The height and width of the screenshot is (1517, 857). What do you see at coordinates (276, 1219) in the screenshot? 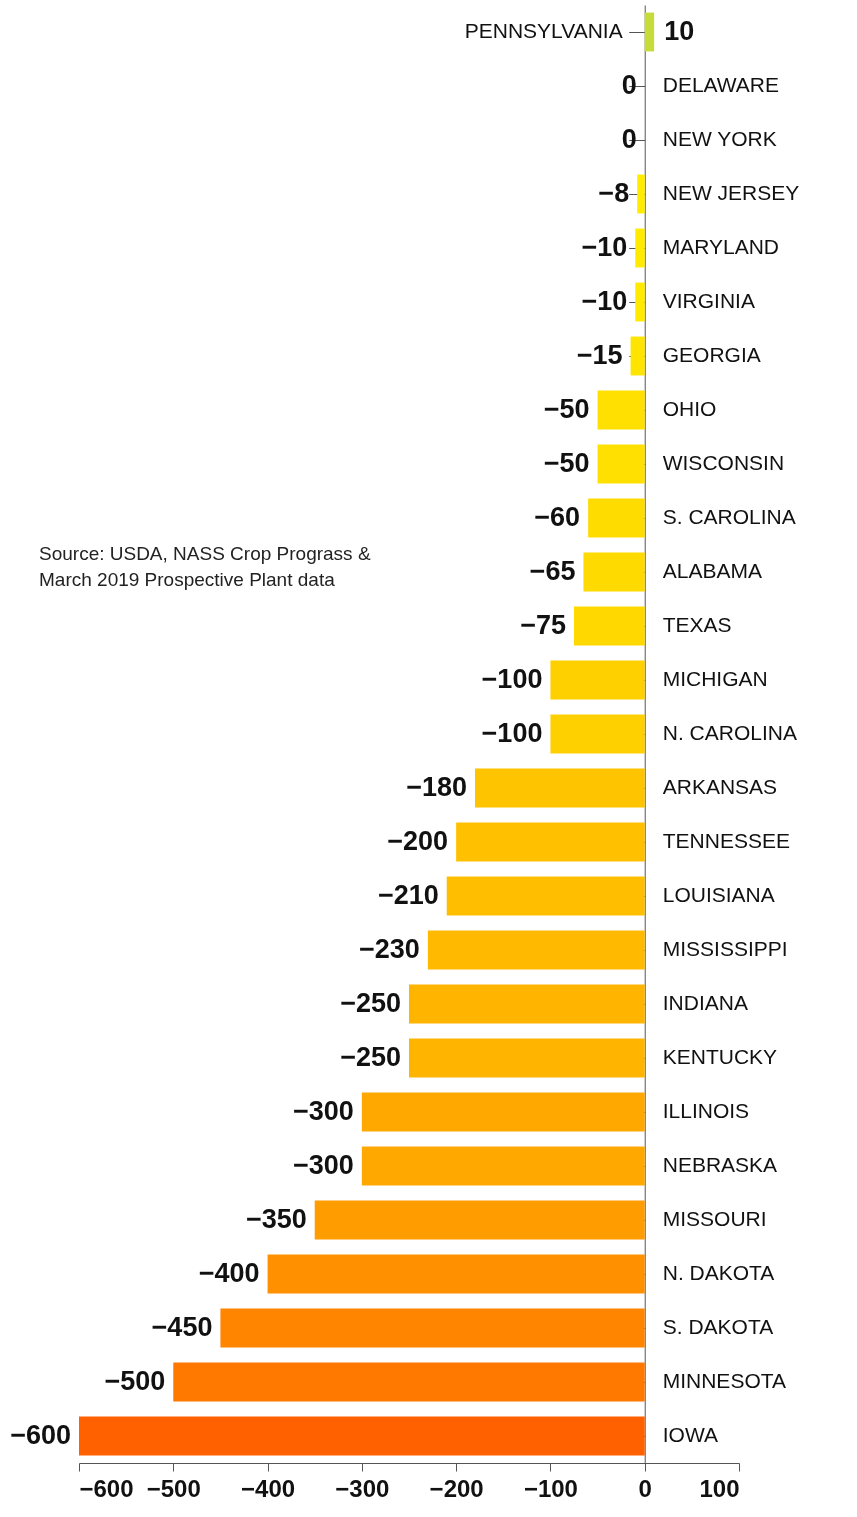
I see `data-label: −350` at bounding box center [276, 1219].